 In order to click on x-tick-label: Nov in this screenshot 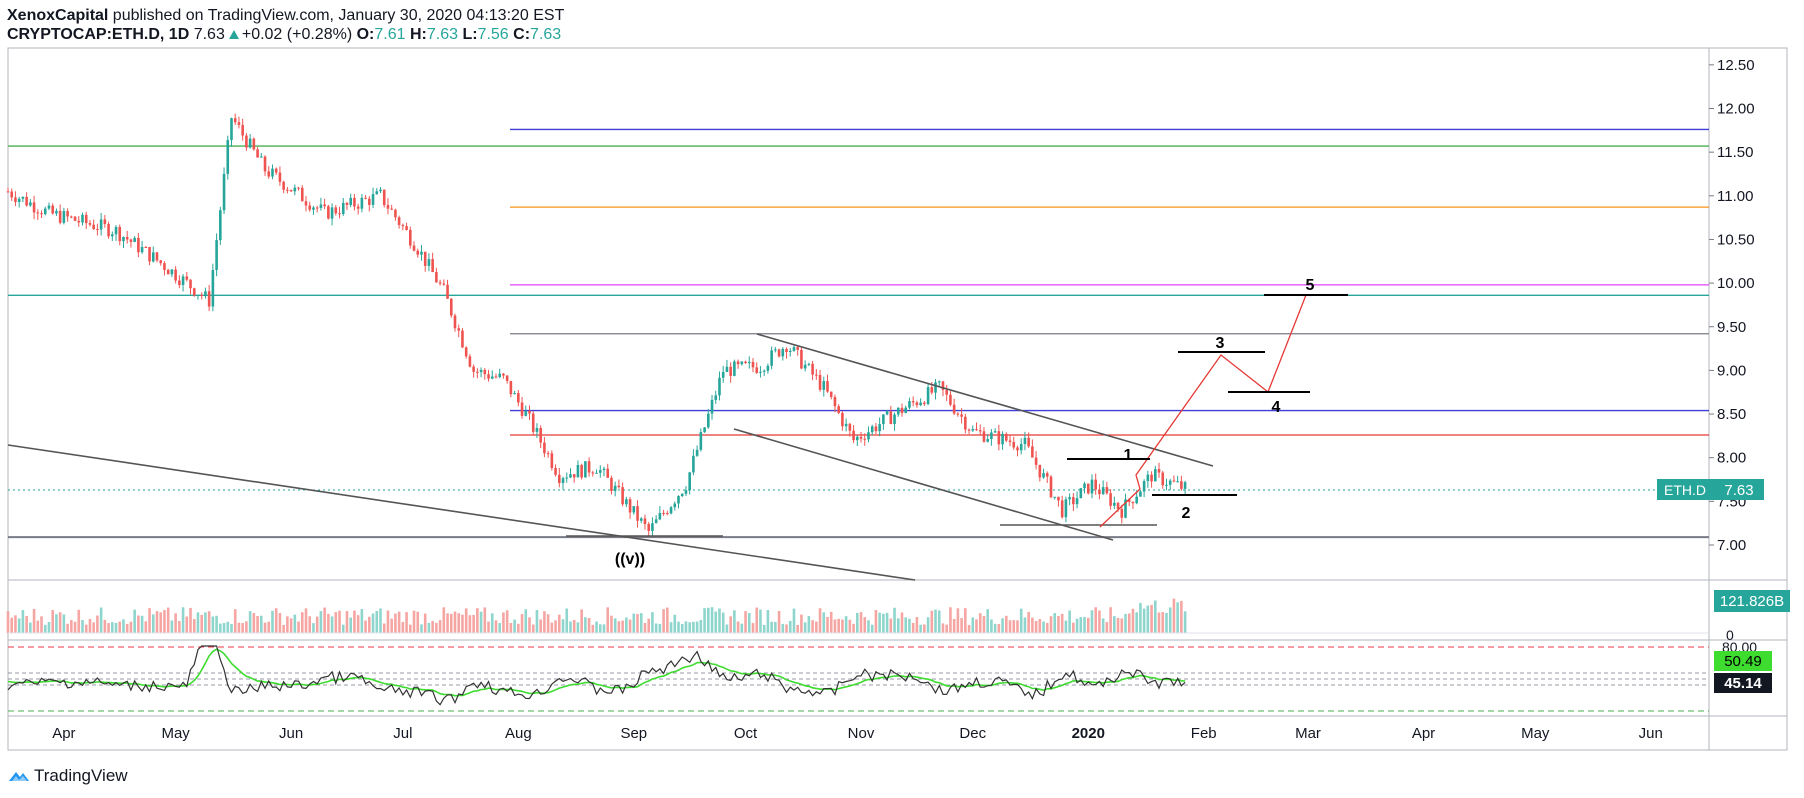, I will do `click(861, 733)`.